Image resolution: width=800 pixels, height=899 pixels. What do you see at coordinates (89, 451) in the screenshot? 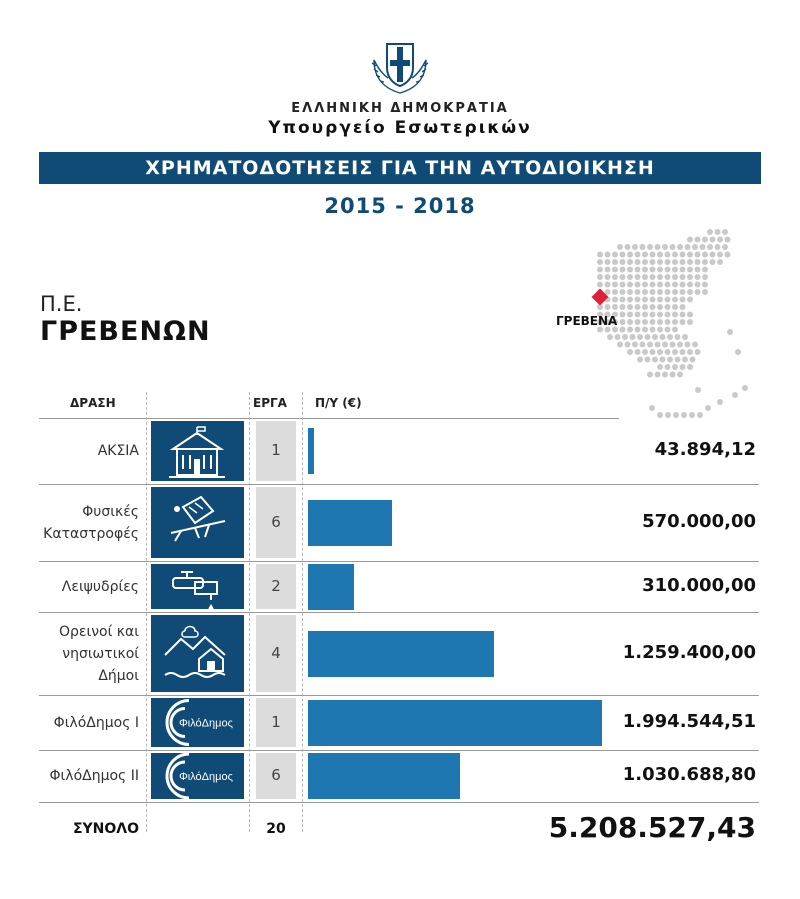
I see `action-label: ΑΚΣΙΑ` at bounding box center [89, 451].